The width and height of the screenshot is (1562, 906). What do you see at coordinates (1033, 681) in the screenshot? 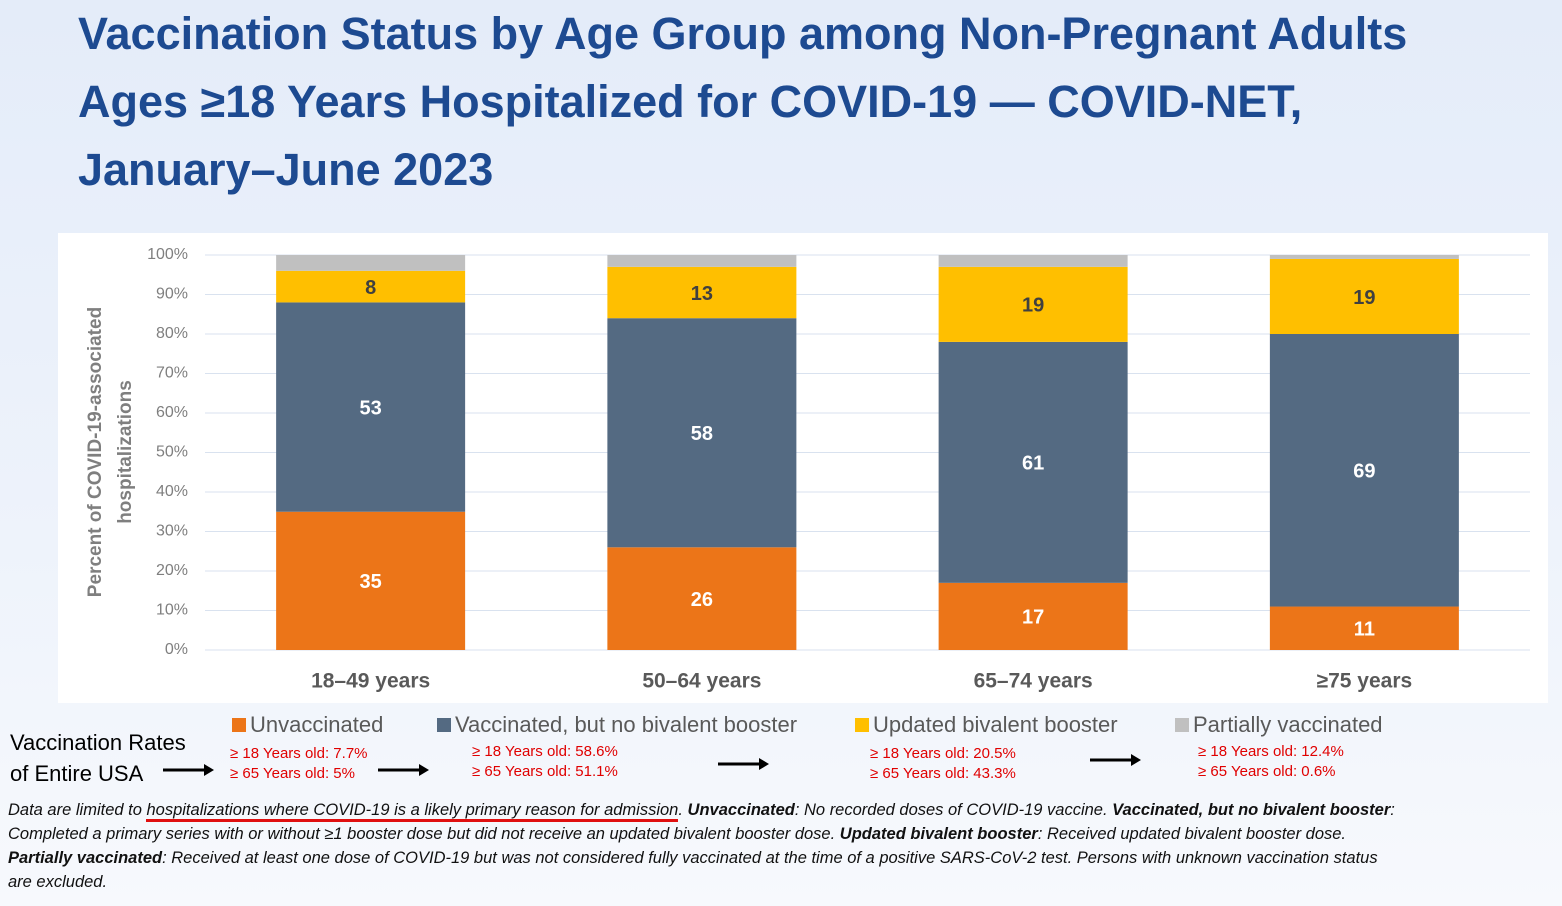
I see `x-tick-label: 65–74 years` at bounding box center [1033, 681].